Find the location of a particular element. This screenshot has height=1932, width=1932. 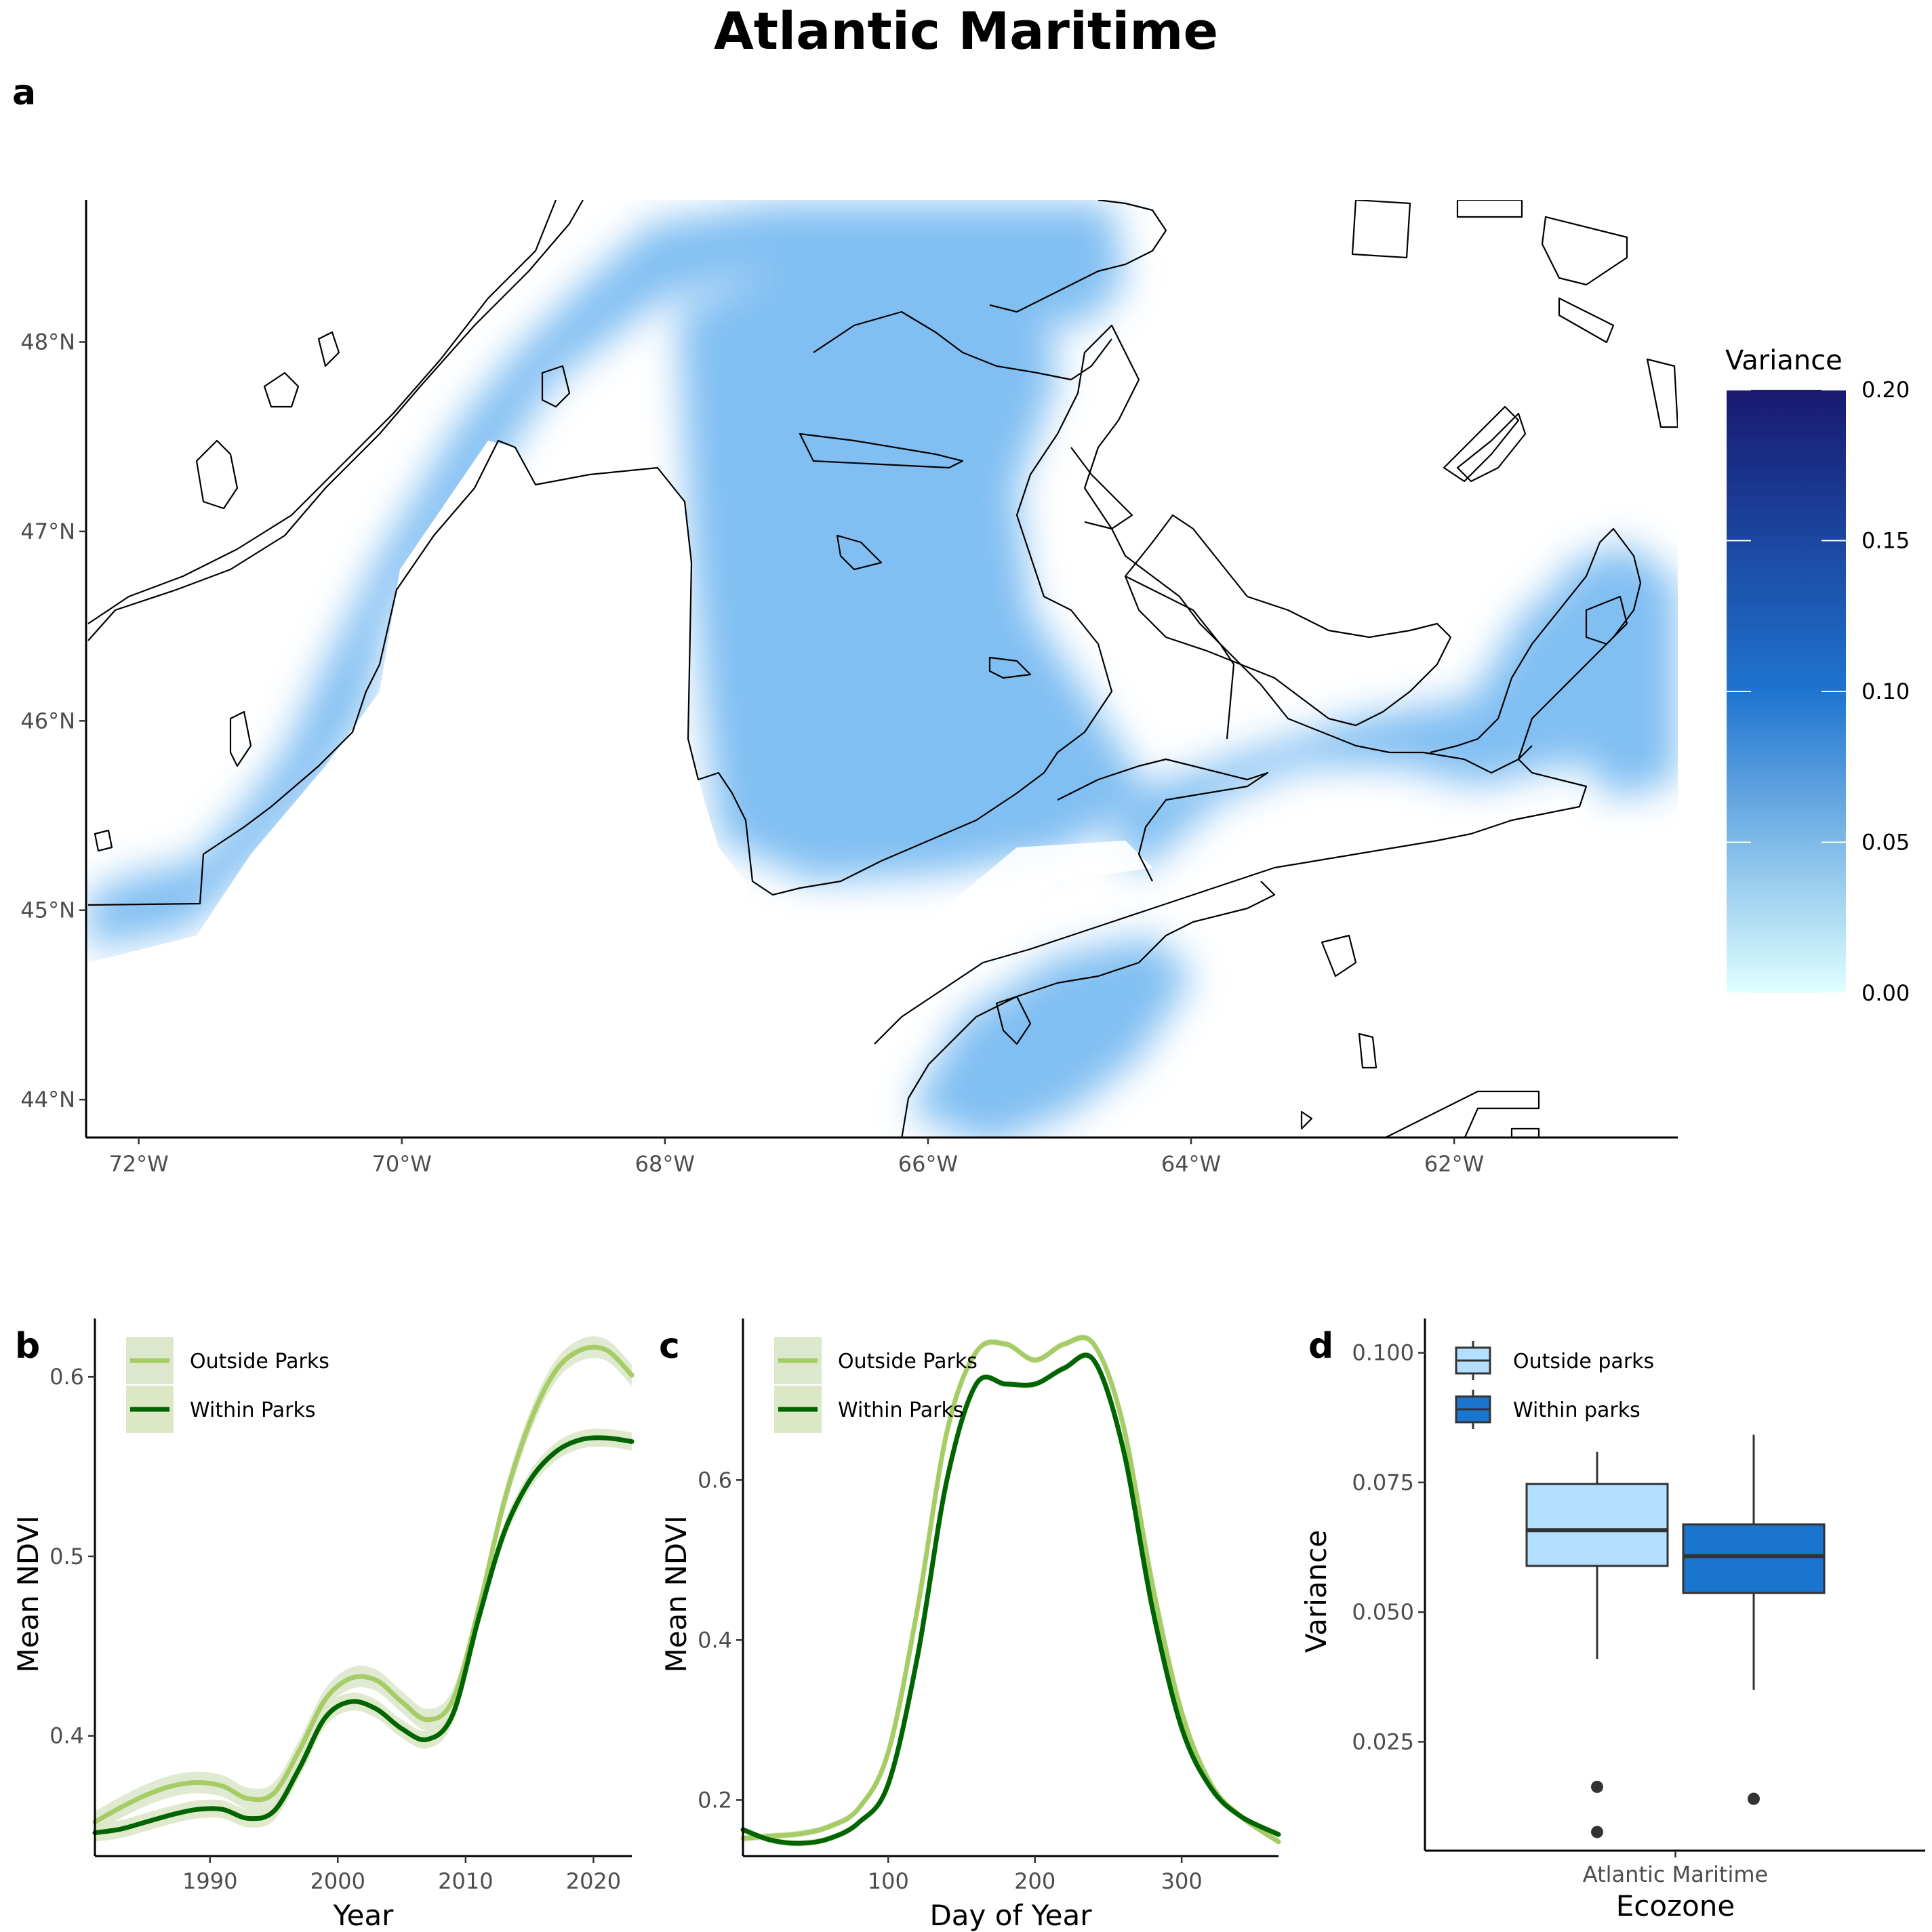

variance-legend: Variance 0.00 0.05 0.10 0.15 0.20 is located at coordinates (1817, 675).